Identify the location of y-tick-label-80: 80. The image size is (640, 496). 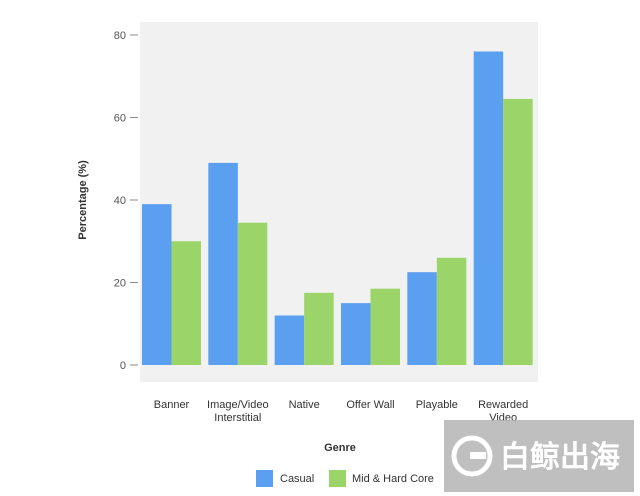
(120, 36).